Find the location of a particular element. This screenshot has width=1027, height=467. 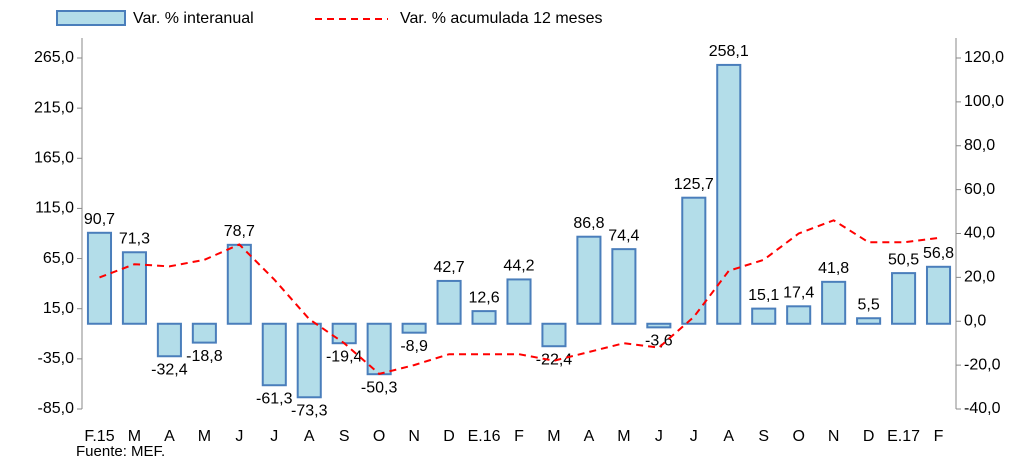

data-label: 50,5 is located at coordinates (903, 259).